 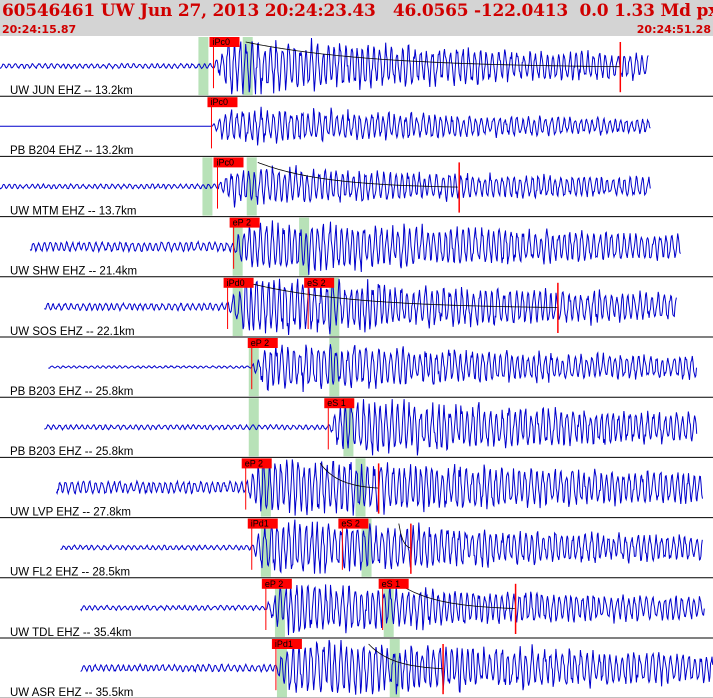 What do you see at coordinates (70, 633) in the screenshot?
I see `station-label: UW TDL EHZ -- 35.4km` at bounding box center [70, 633].